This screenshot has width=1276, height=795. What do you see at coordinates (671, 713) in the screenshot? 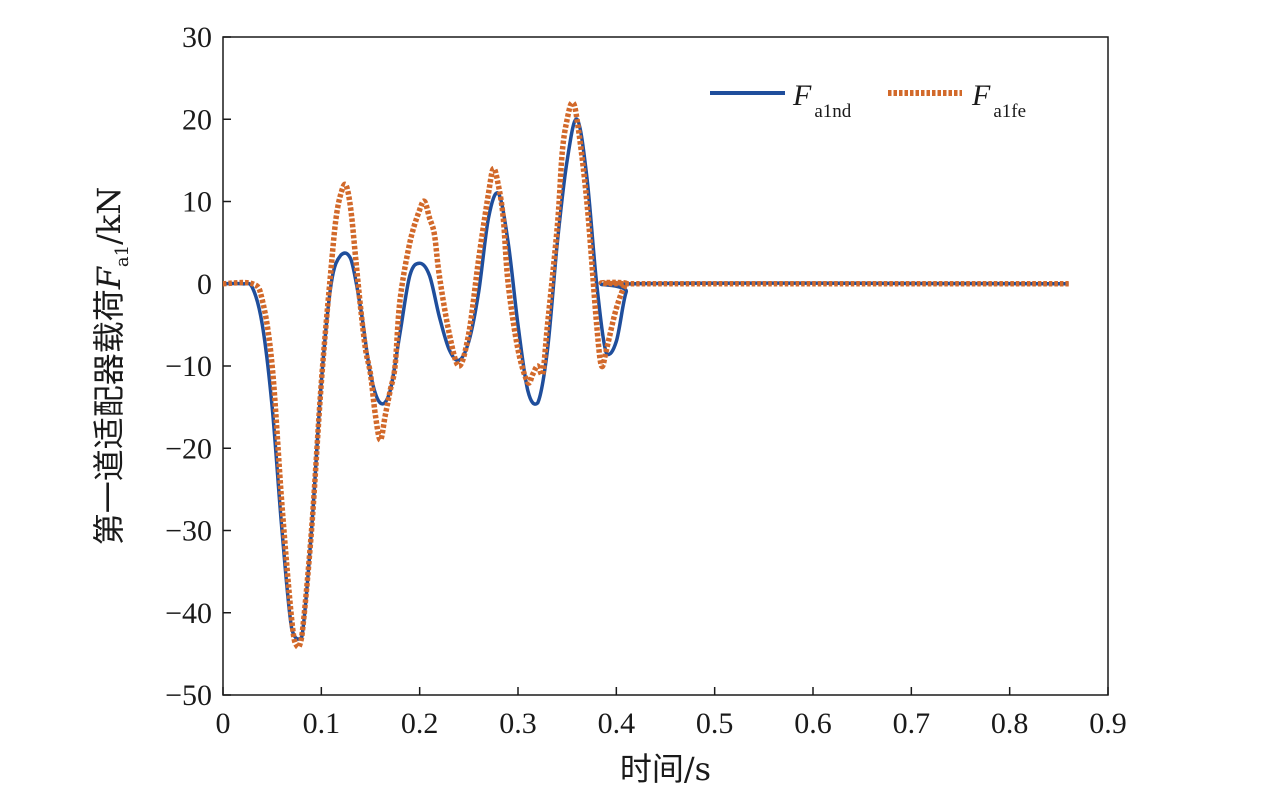
I see `x-axis-ticks: 0 0.1 0.2 0.3 0.4 0.5 0.6 0.7 0.8 0.9` at bounding box center [671, 713].